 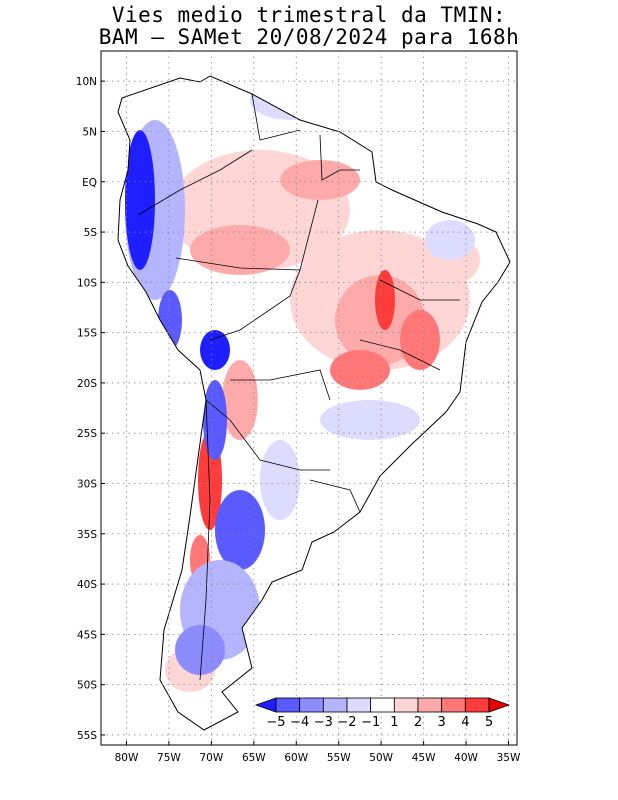 I want to click on border-argentina, so click(x=267, y=435).